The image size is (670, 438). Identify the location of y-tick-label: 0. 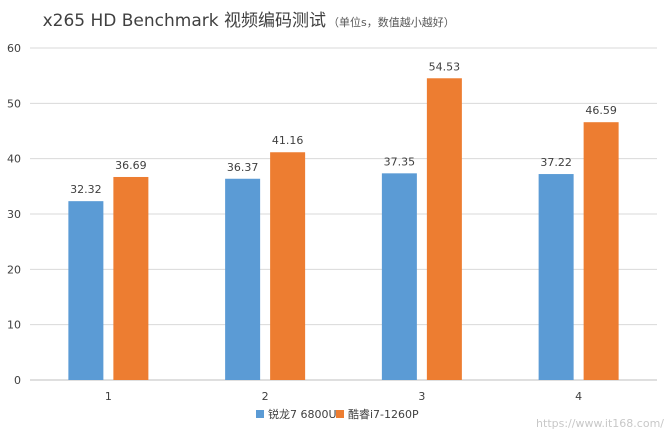
(17, 380).